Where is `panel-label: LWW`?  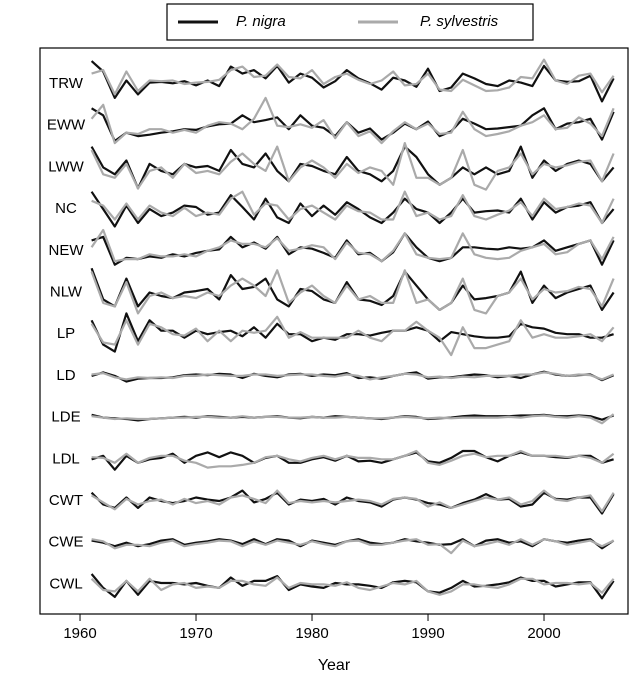 panel-label: LWW is located at coordinates (66, 166).